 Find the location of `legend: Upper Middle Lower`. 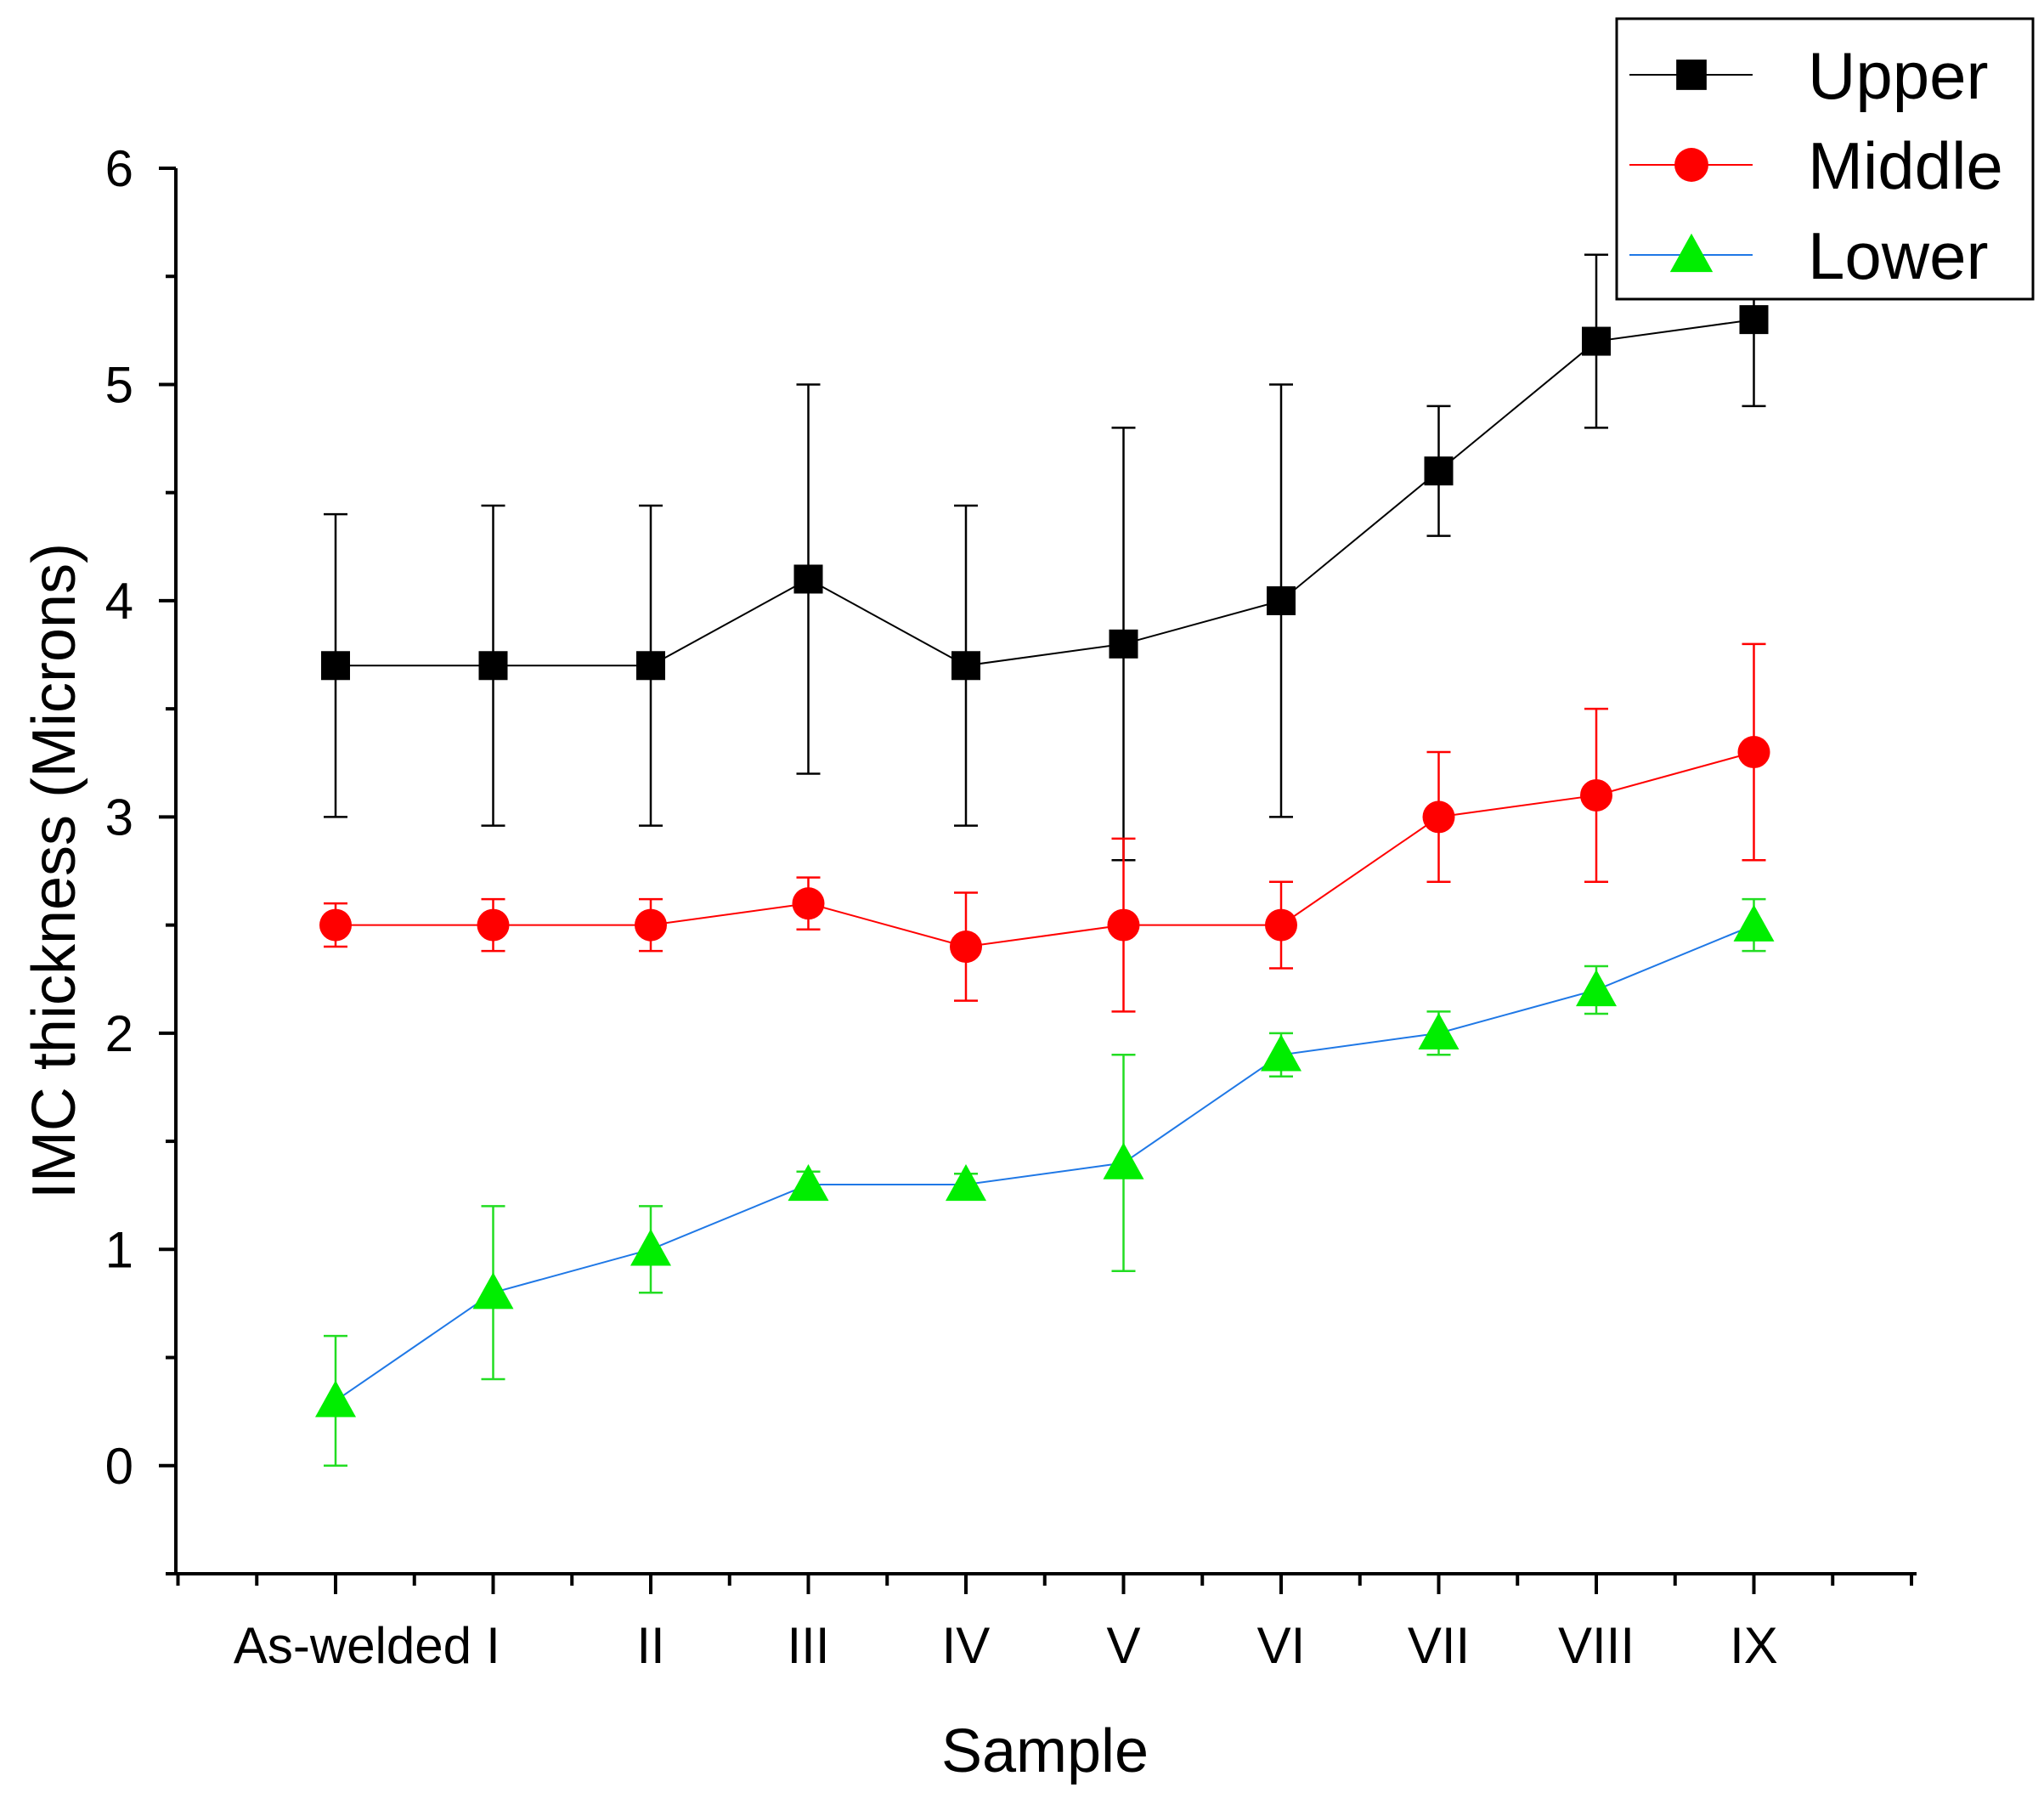

legend: Upper Middle Lower is located at coordinates (1825, 159).